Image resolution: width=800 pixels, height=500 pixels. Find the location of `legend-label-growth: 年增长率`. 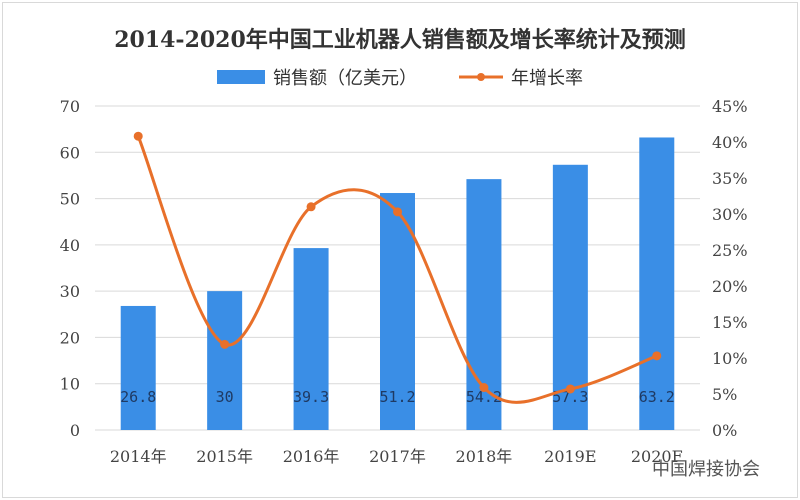

legend-label-growth: 年增长率 is located at coordinates (547, 78).